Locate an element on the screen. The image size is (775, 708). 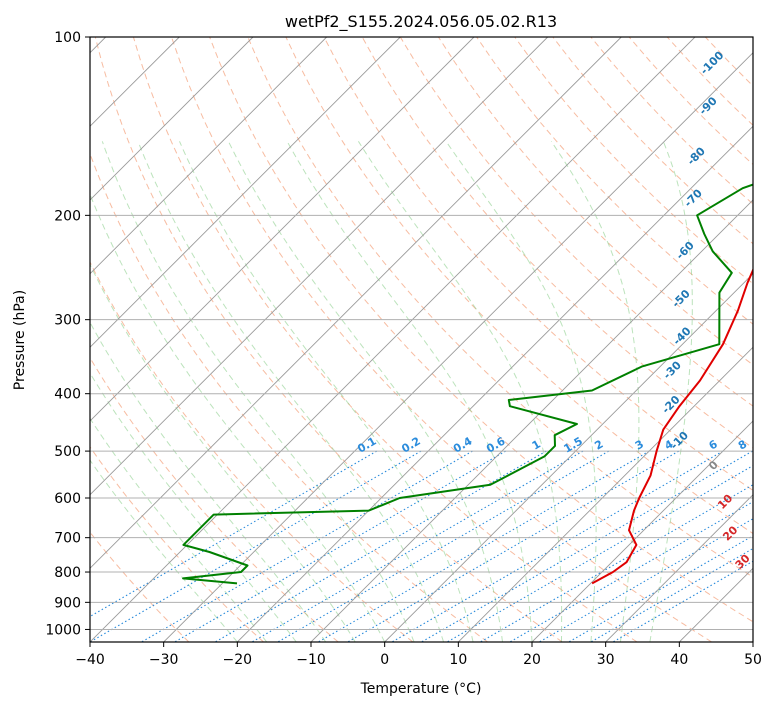
y-tick-label: 400 is located at coordinates (67, 395).